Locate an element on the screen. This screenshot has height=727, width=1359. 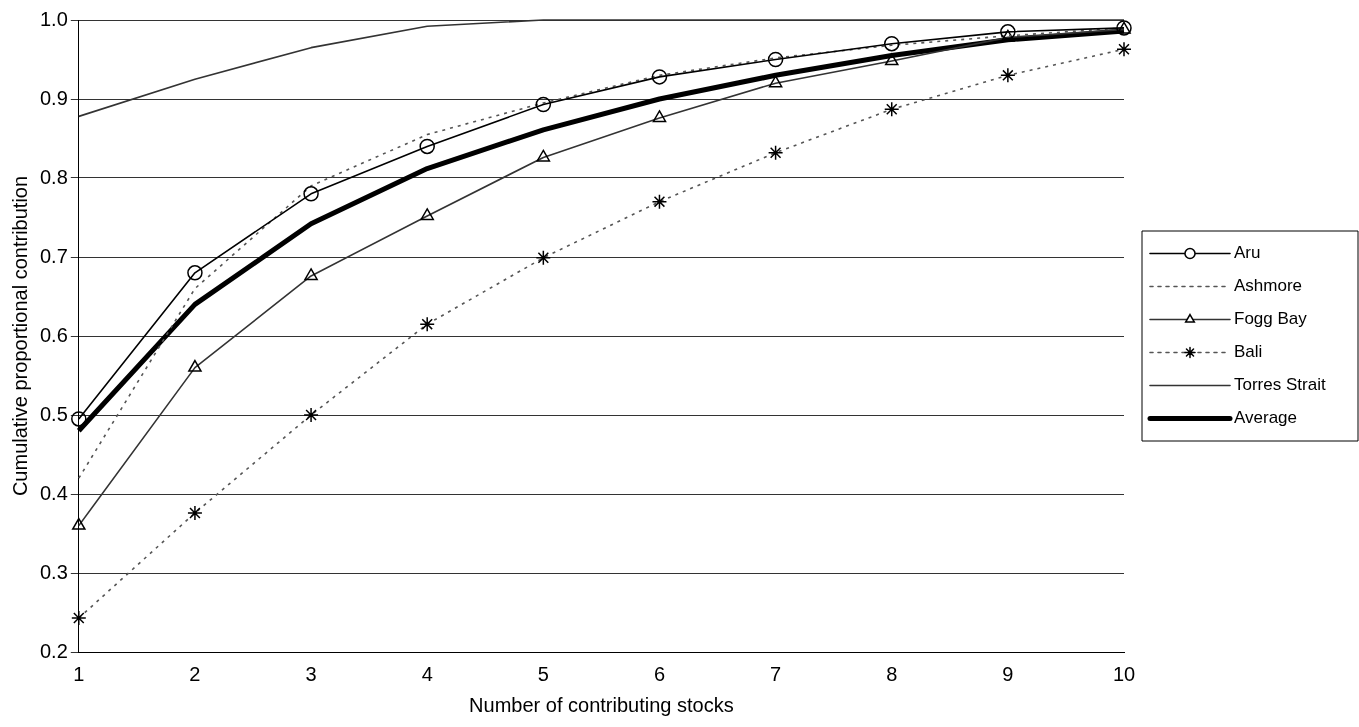
y-tick-label: 1.0 is located at coordinates (53, 18).